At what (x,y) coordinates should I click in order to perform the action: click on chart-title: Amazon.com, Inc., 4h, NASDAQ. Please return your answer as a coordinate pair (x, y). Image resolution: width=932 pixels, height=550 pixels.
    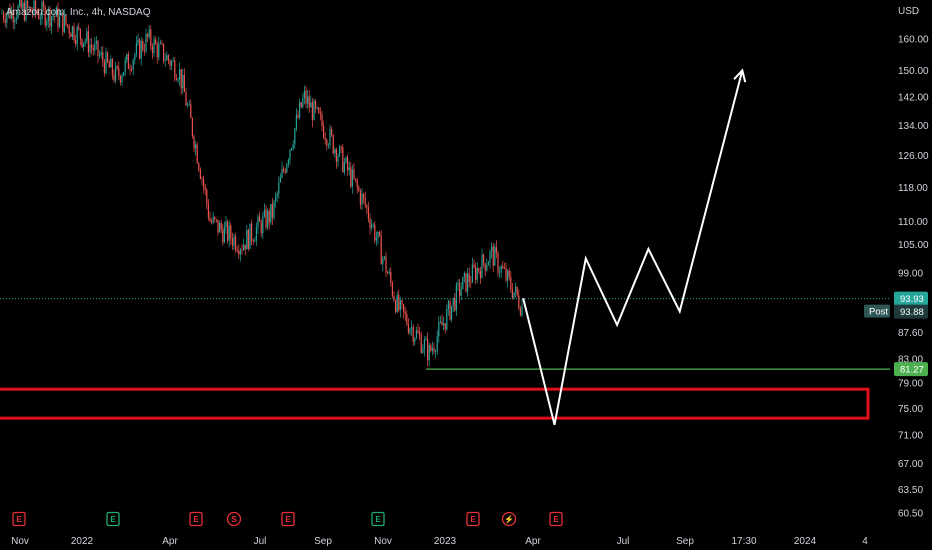
    Looking at the image, I should click on (78, 12).